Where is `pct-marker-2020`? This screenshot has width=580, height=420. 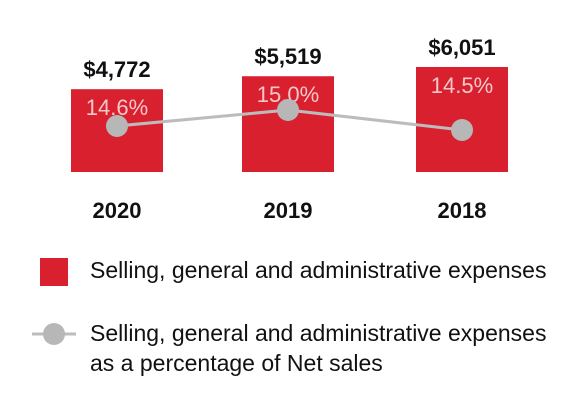 pct-marker-2020 is located at coordinates (117, 126).